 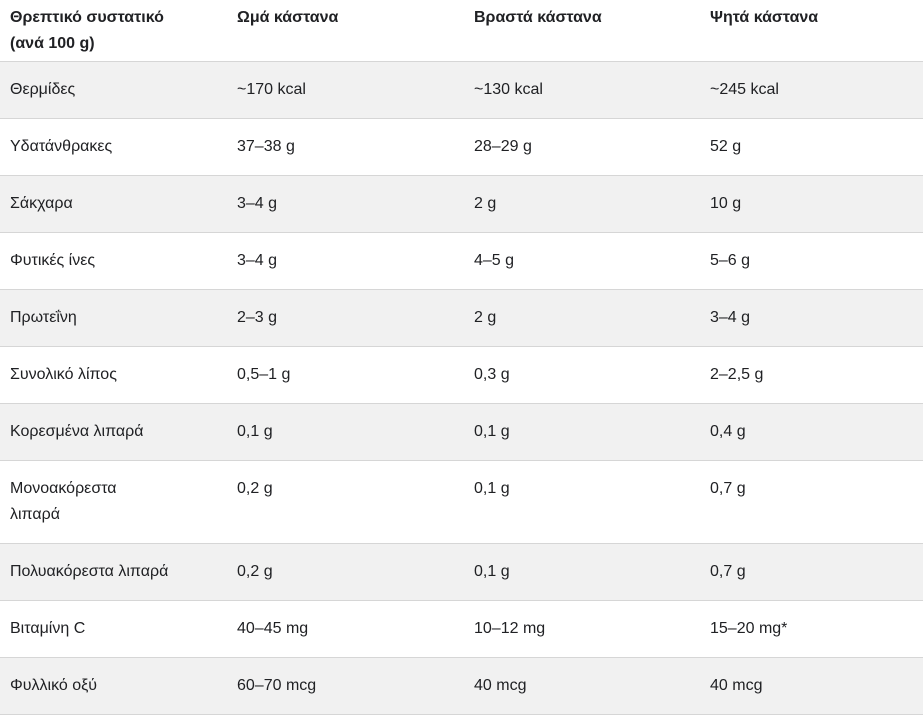 What do you see at coordinates (345, 147) in the screenshot?
I see `value-raw: 37–38 g` at bounding box center [345, 147].